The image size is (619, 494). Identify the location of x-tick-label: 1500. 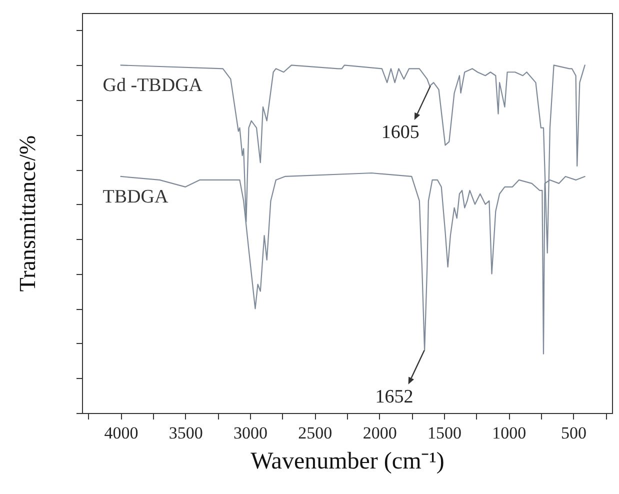
(444, 433).